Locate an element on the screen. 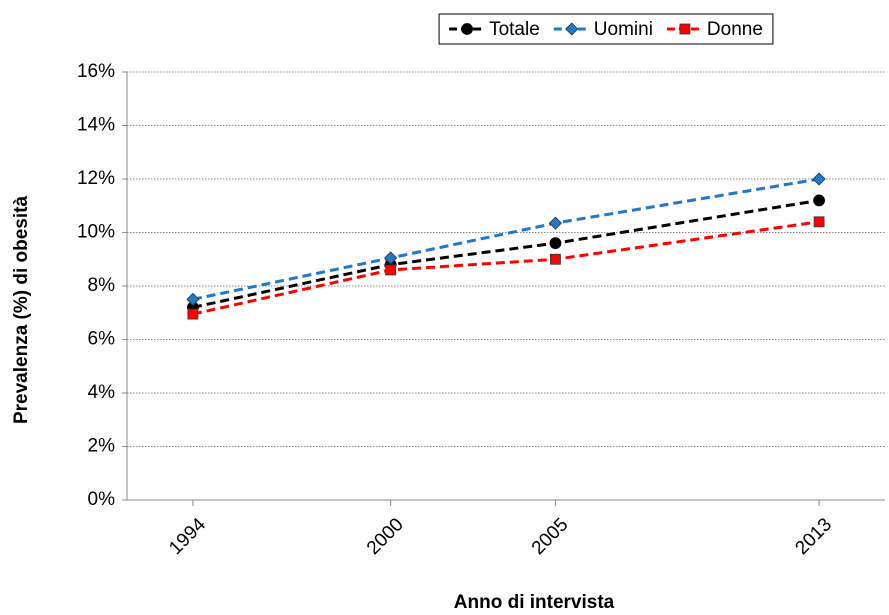 This screenshot has width=889, height=615. legend: Totale Uomini Donne is located at coordinates (606, 29).